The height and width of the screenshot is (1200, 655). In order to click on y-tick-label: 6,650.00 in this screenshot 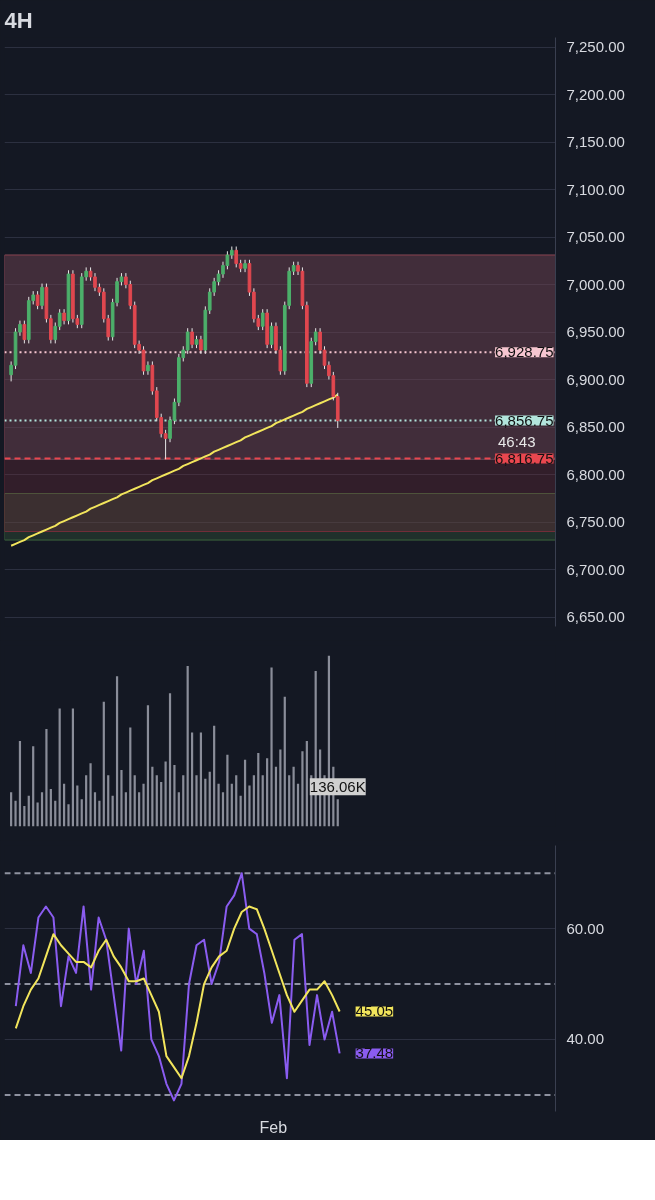, I will do `click(595, 616)`.